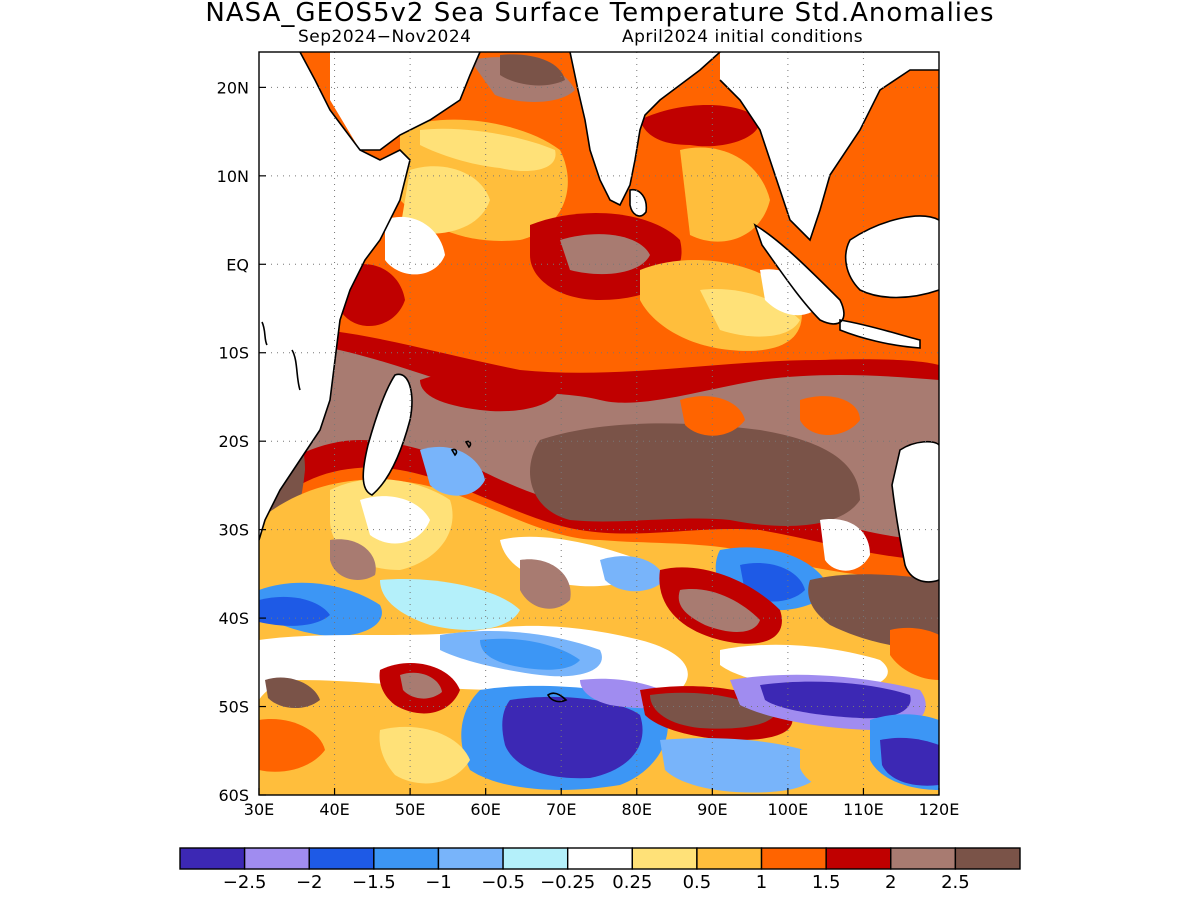  What do you see at coordinates (438, 882) in the screenshot?
I see `colorbar-label: −1` at bounding box center [438, 882].